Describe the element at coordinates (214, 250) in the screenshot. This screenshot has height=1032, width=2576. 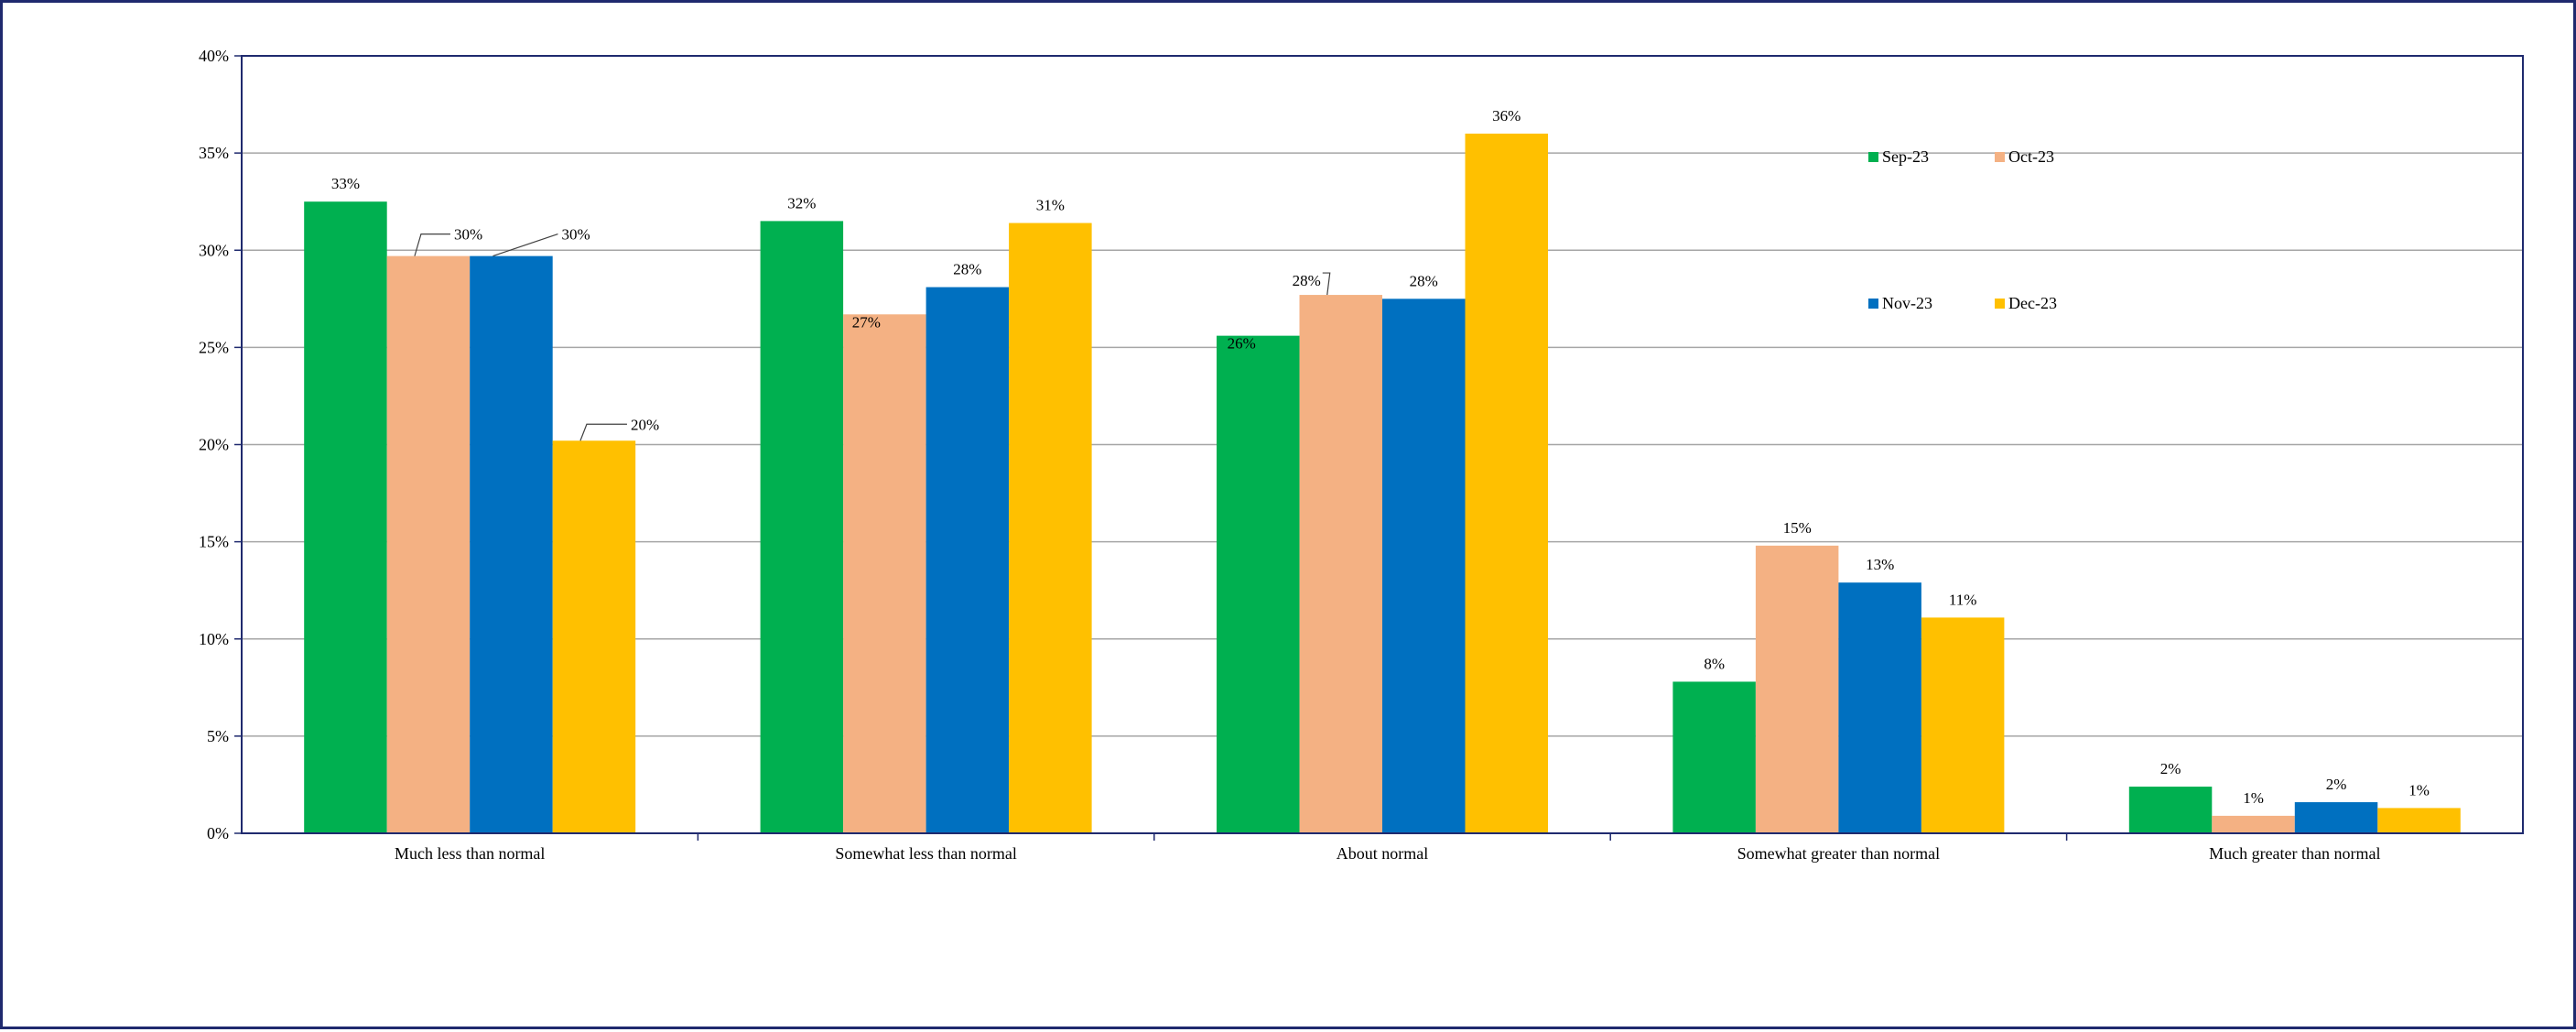
I see `y-tick-label: 30%` at that location.